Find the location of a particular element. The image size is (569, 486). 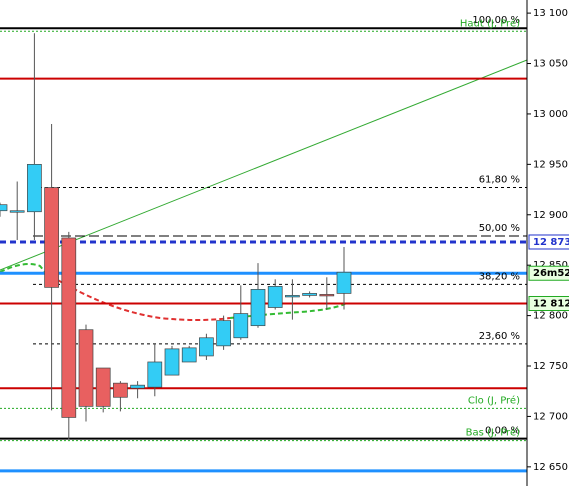

level-label: Bas (J, Pré) is located at coordinates (493, 433).